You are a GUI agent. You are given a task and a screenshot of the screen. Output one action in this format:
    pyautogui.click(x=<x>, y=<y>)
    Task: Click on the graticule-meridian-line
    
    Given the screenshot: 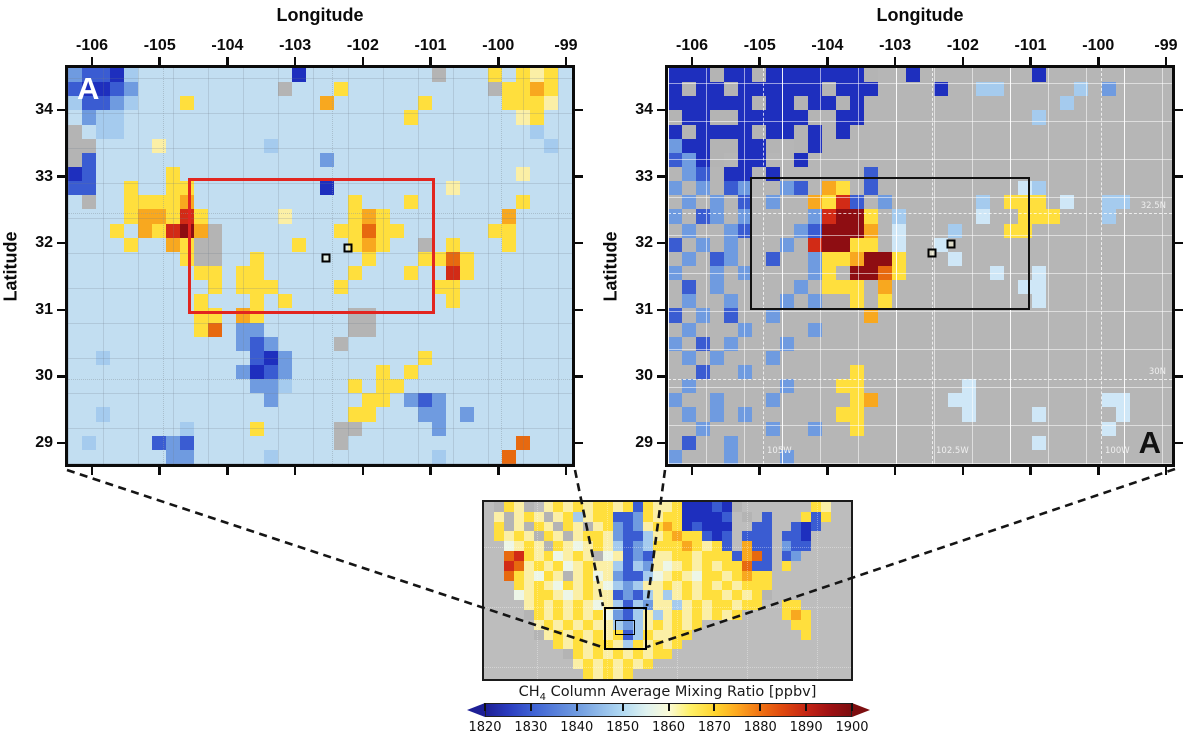 What is the action you would take?
    pyautogui.click(x=163, y=266)
    